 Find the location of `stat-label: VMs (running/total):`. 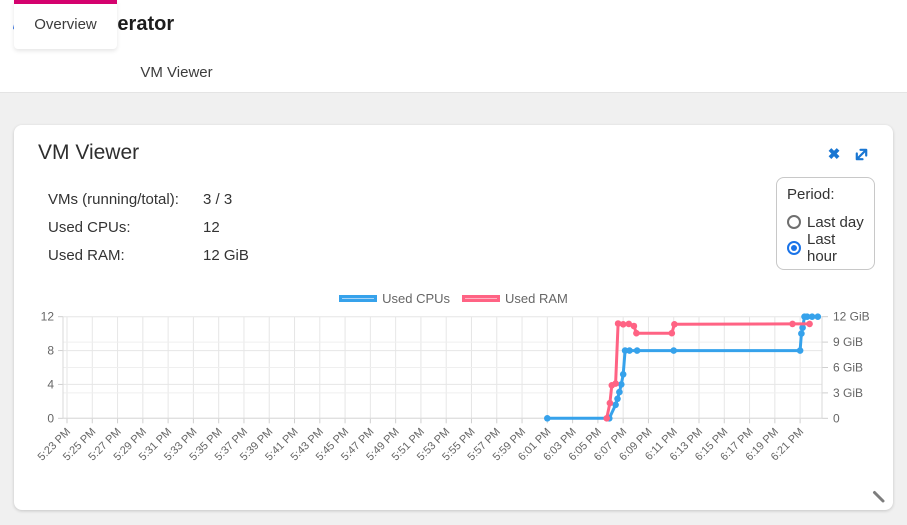

stat-label: VMs (running/total): is located at coordinates (113, 199).